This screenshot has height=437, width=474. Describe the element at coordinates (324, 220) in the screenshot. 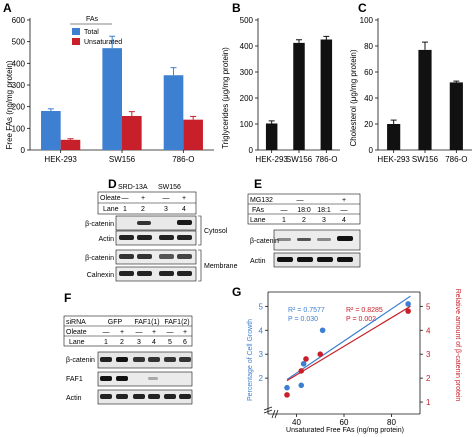

I see `panel-e-lane-3: 3` at that location.